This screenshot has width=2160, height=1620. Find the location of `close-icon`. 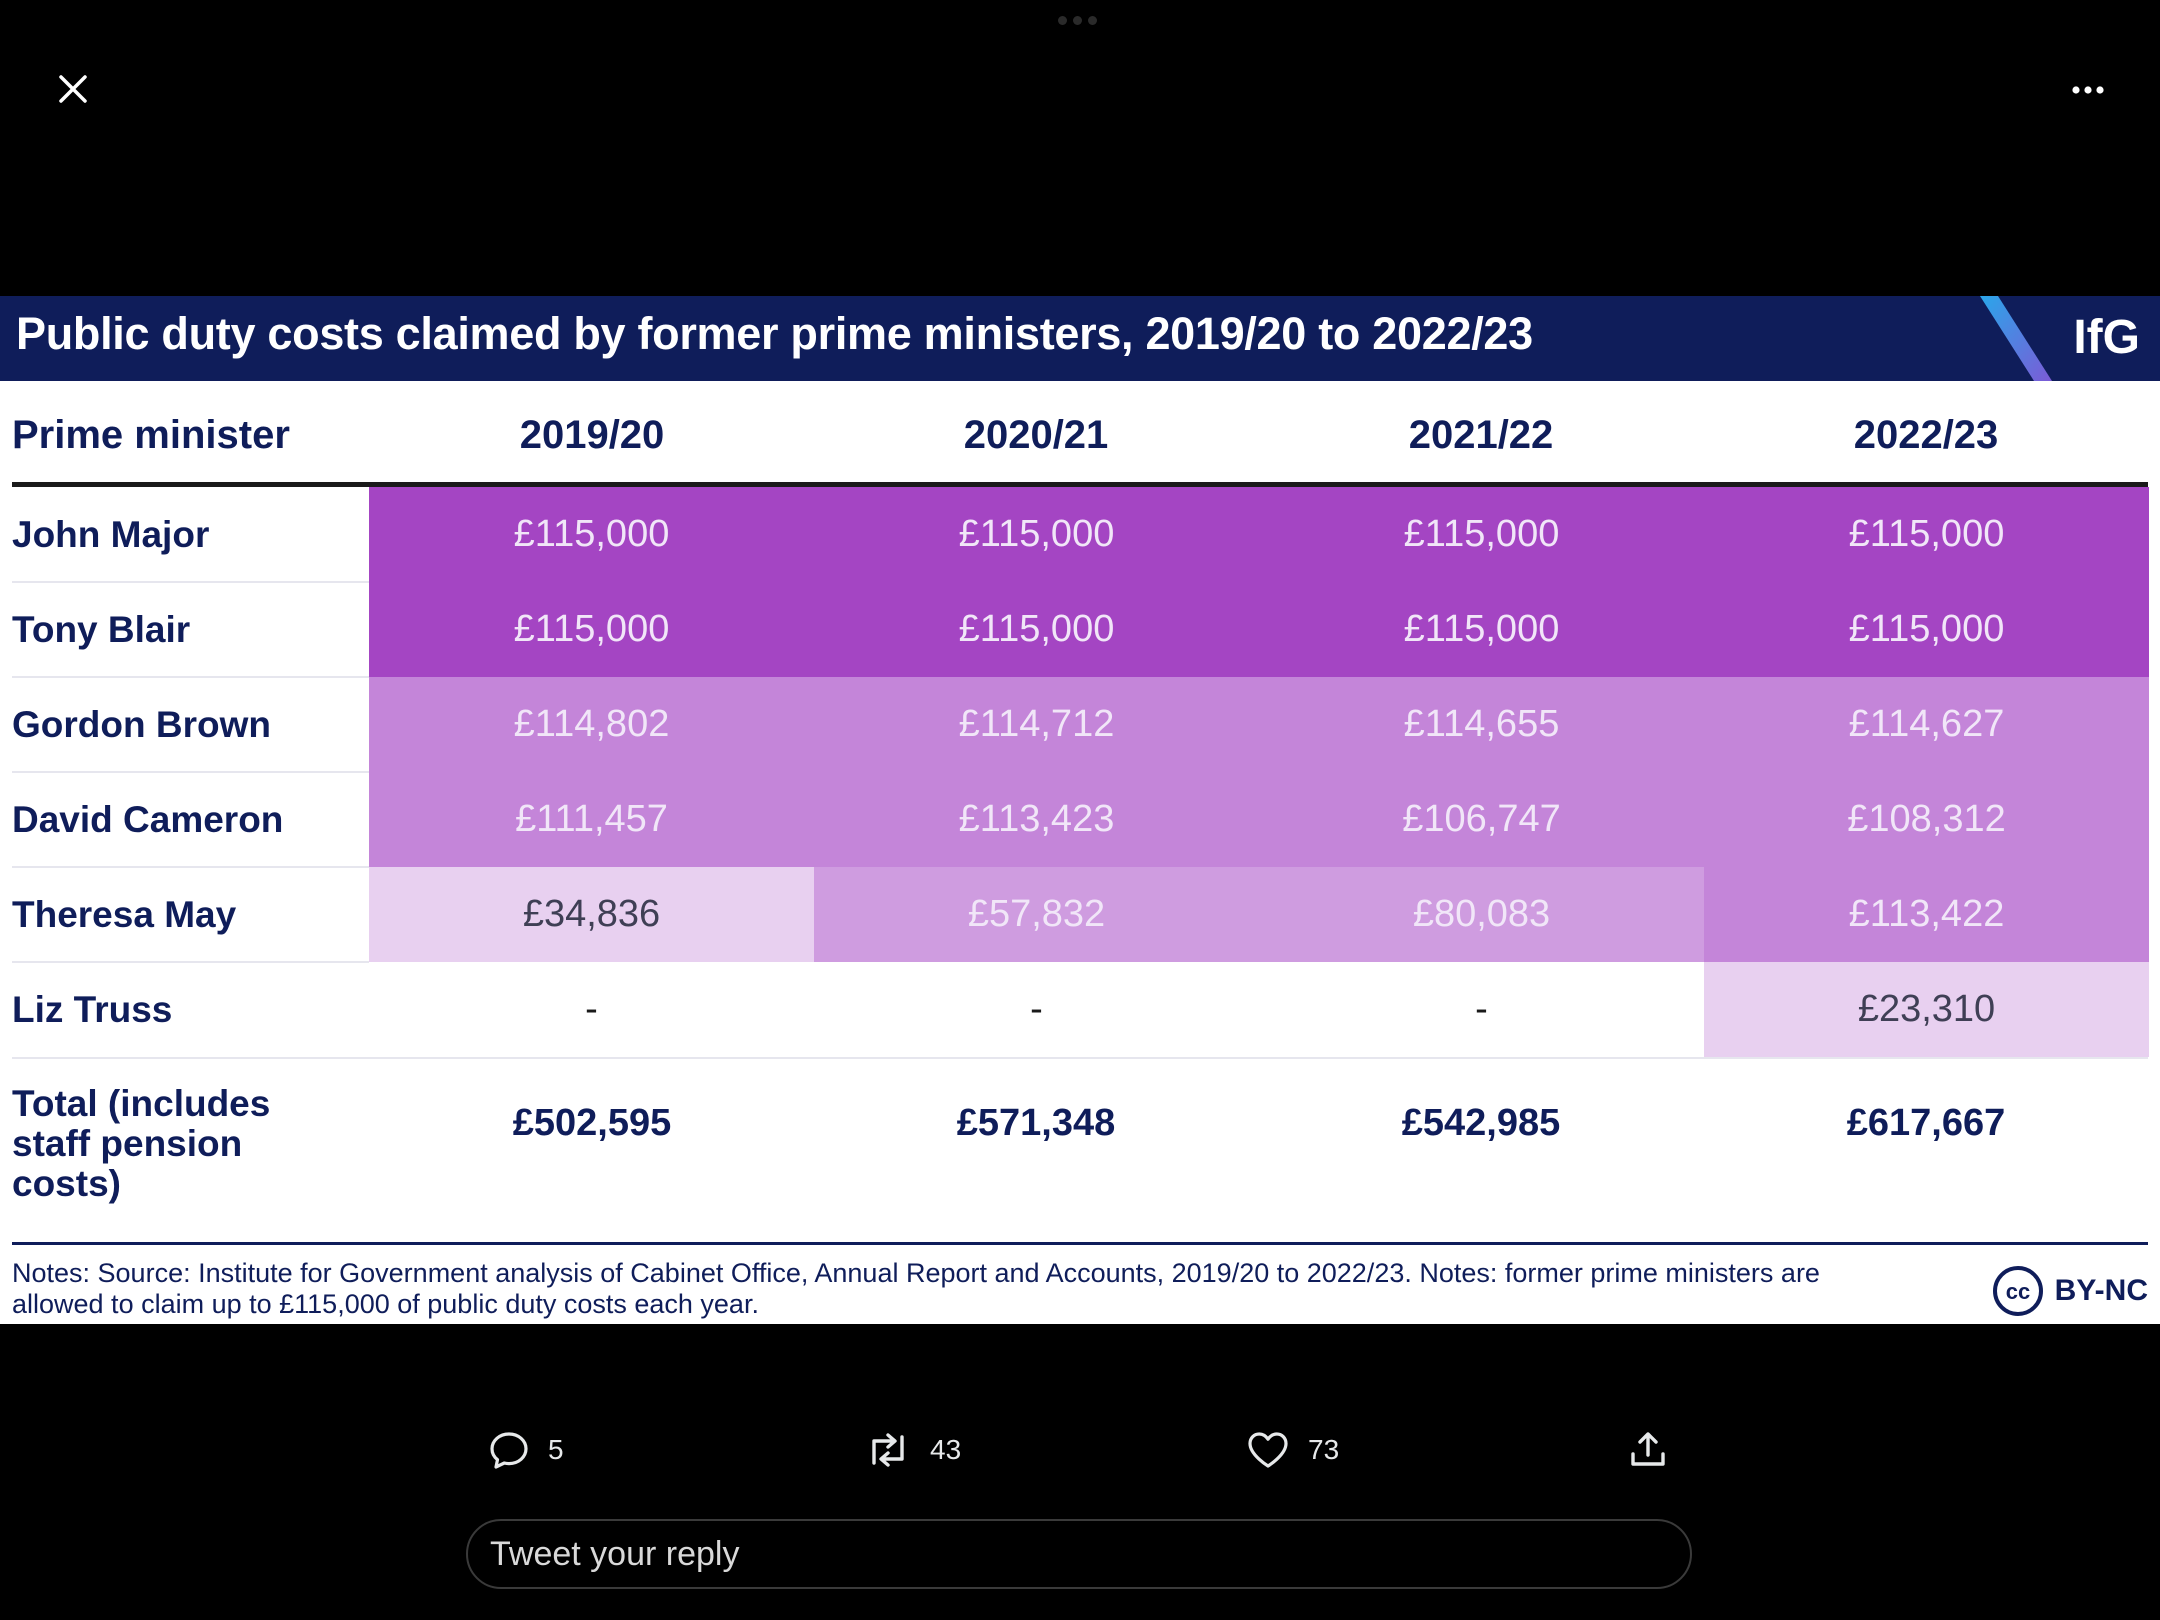

close-icon is located at coordinates (73, 89).